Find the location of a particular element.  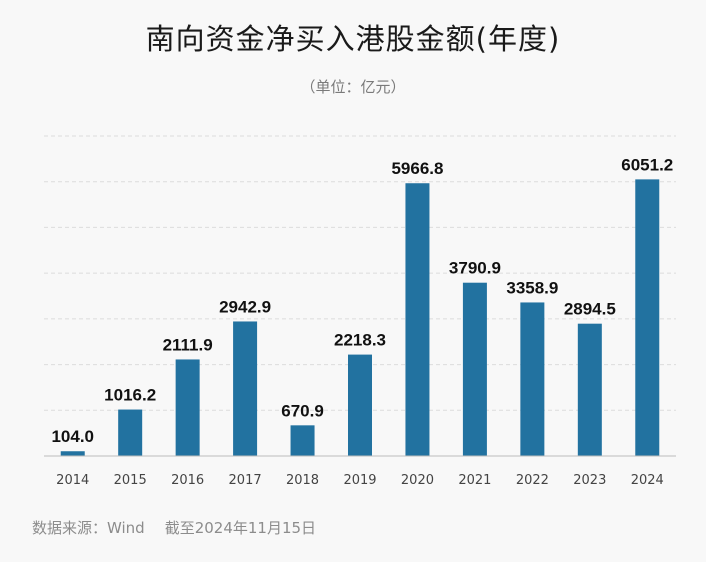

bar-2019 is located at coordinates (360, 405).